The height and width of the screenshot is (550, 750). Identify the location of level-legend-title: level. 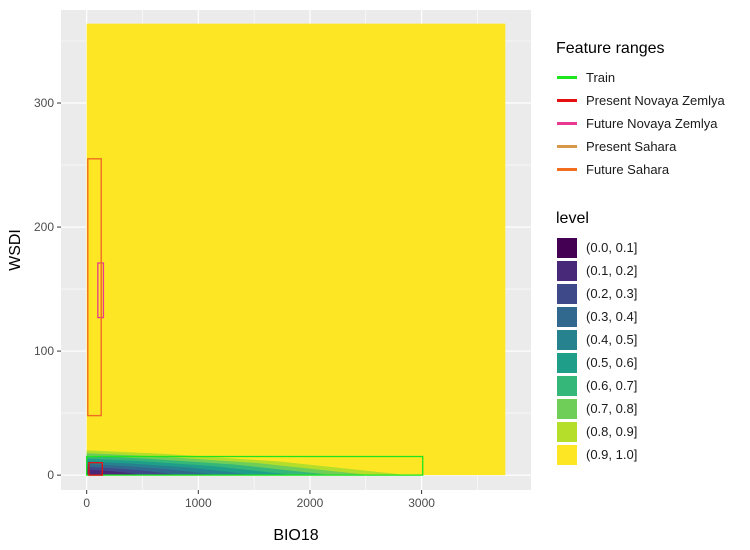
(572, 218).